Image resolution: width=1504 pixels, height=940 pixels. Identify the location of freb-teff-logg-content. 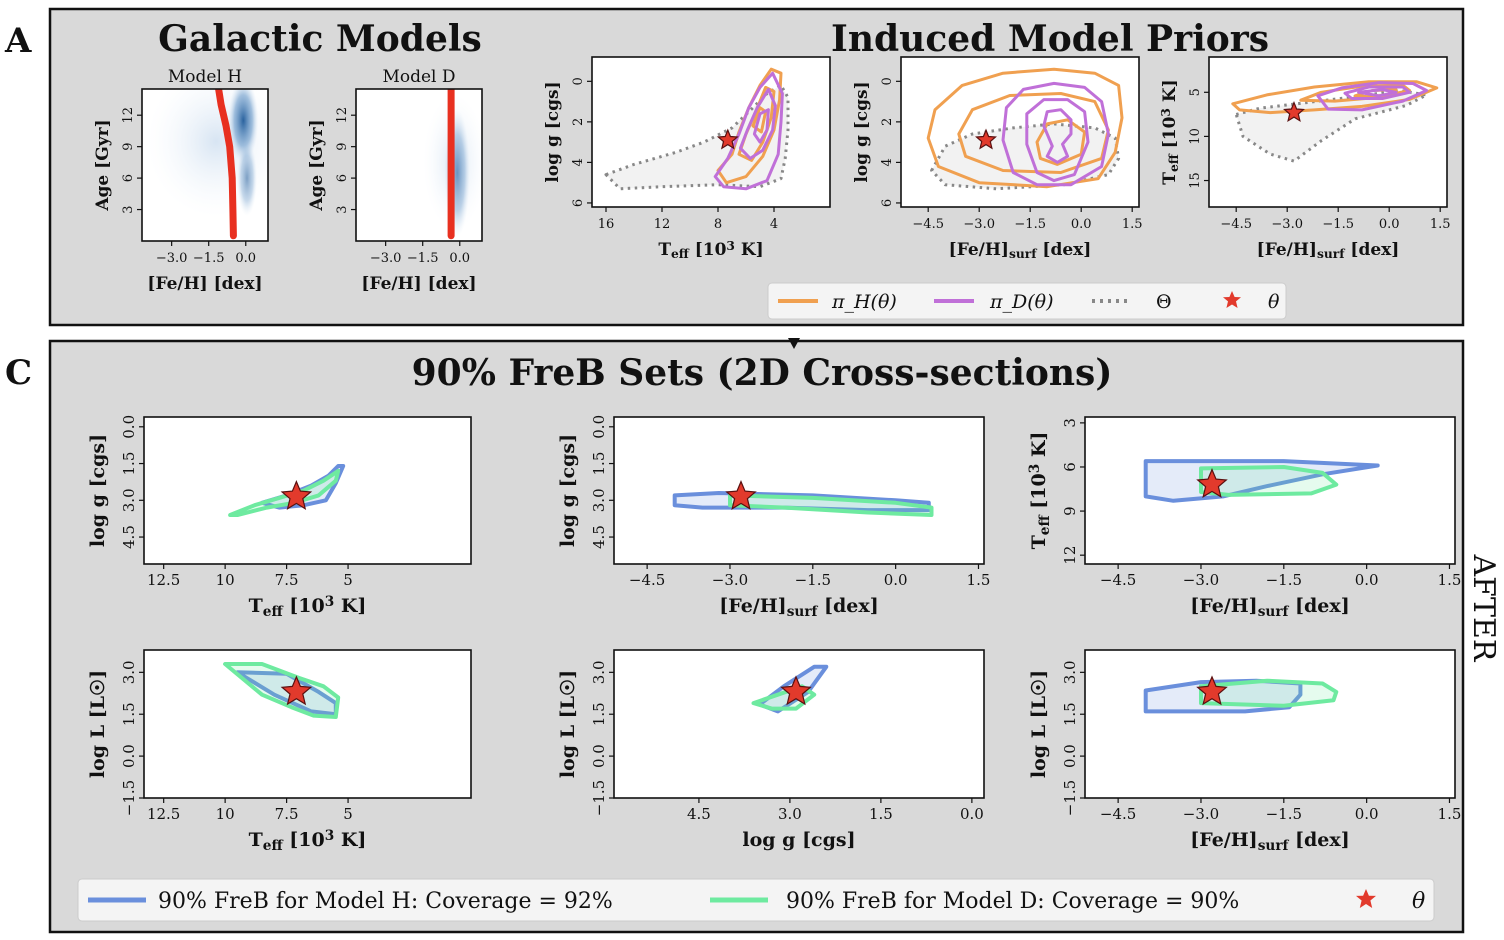
(287, 490).